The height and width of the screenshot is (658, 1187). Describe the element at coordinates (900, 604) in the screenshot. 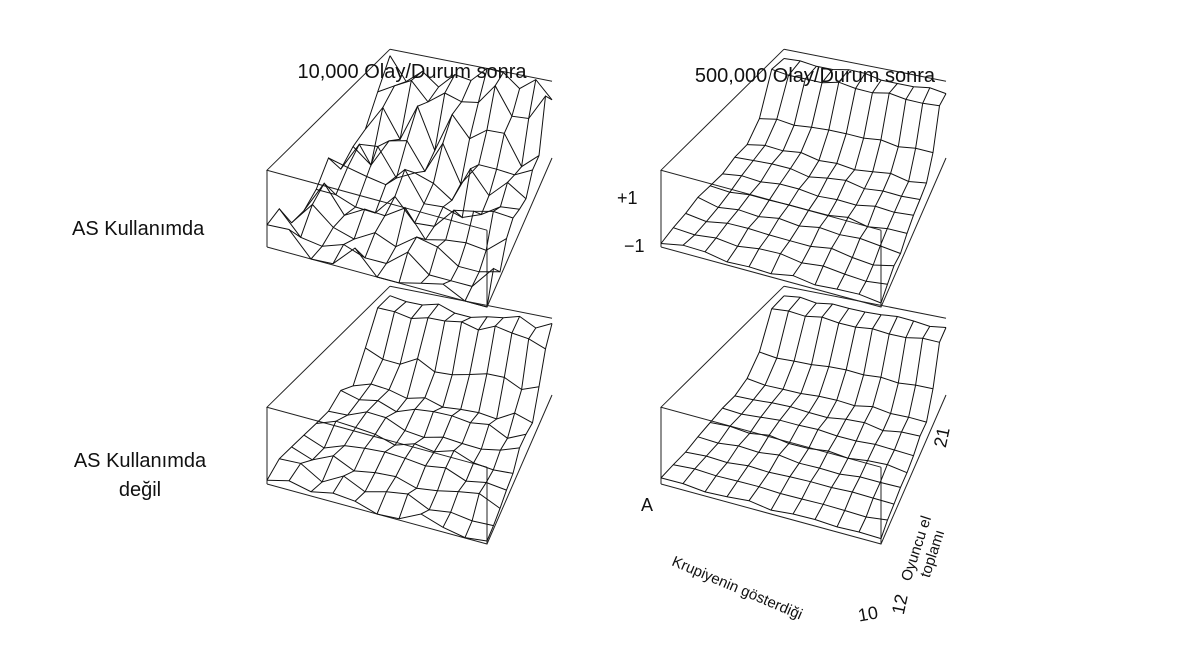

I see `player-axis-start-label: 12` at that location.